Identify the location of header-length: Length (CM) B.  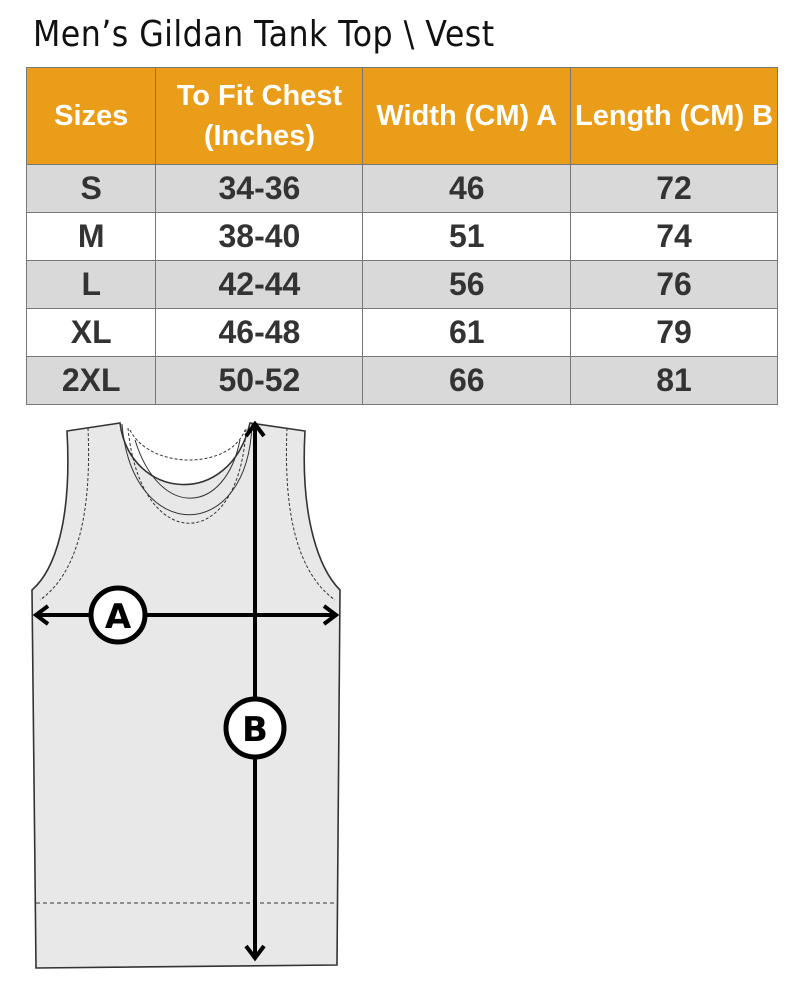
(674, 116).